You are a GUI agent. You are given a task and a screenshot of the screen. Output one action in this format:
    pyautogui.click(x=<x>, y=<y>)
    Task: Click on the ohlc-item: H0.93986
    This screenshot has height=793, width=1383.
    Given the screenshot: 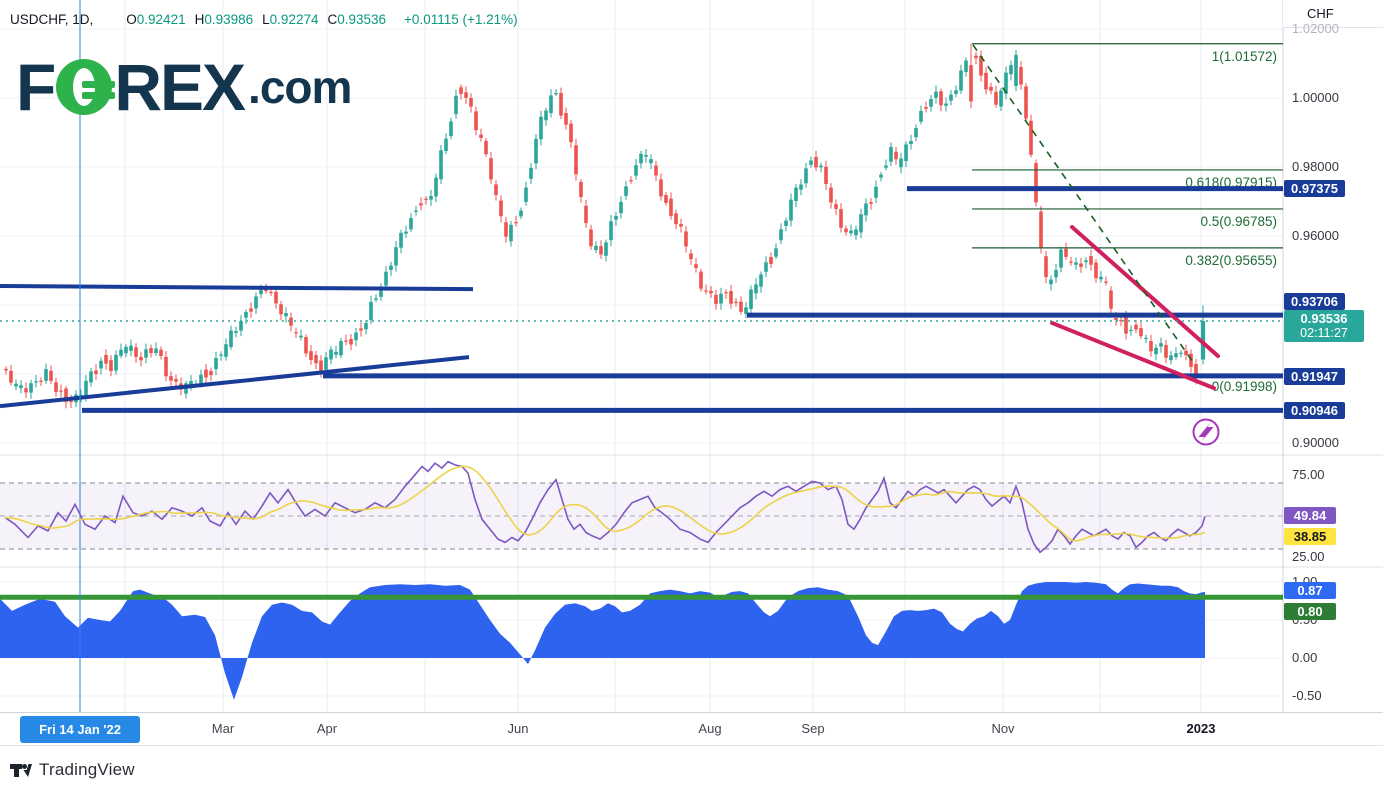 What is the action you would take?
    pyautogui.click(x=224, y=19)
    